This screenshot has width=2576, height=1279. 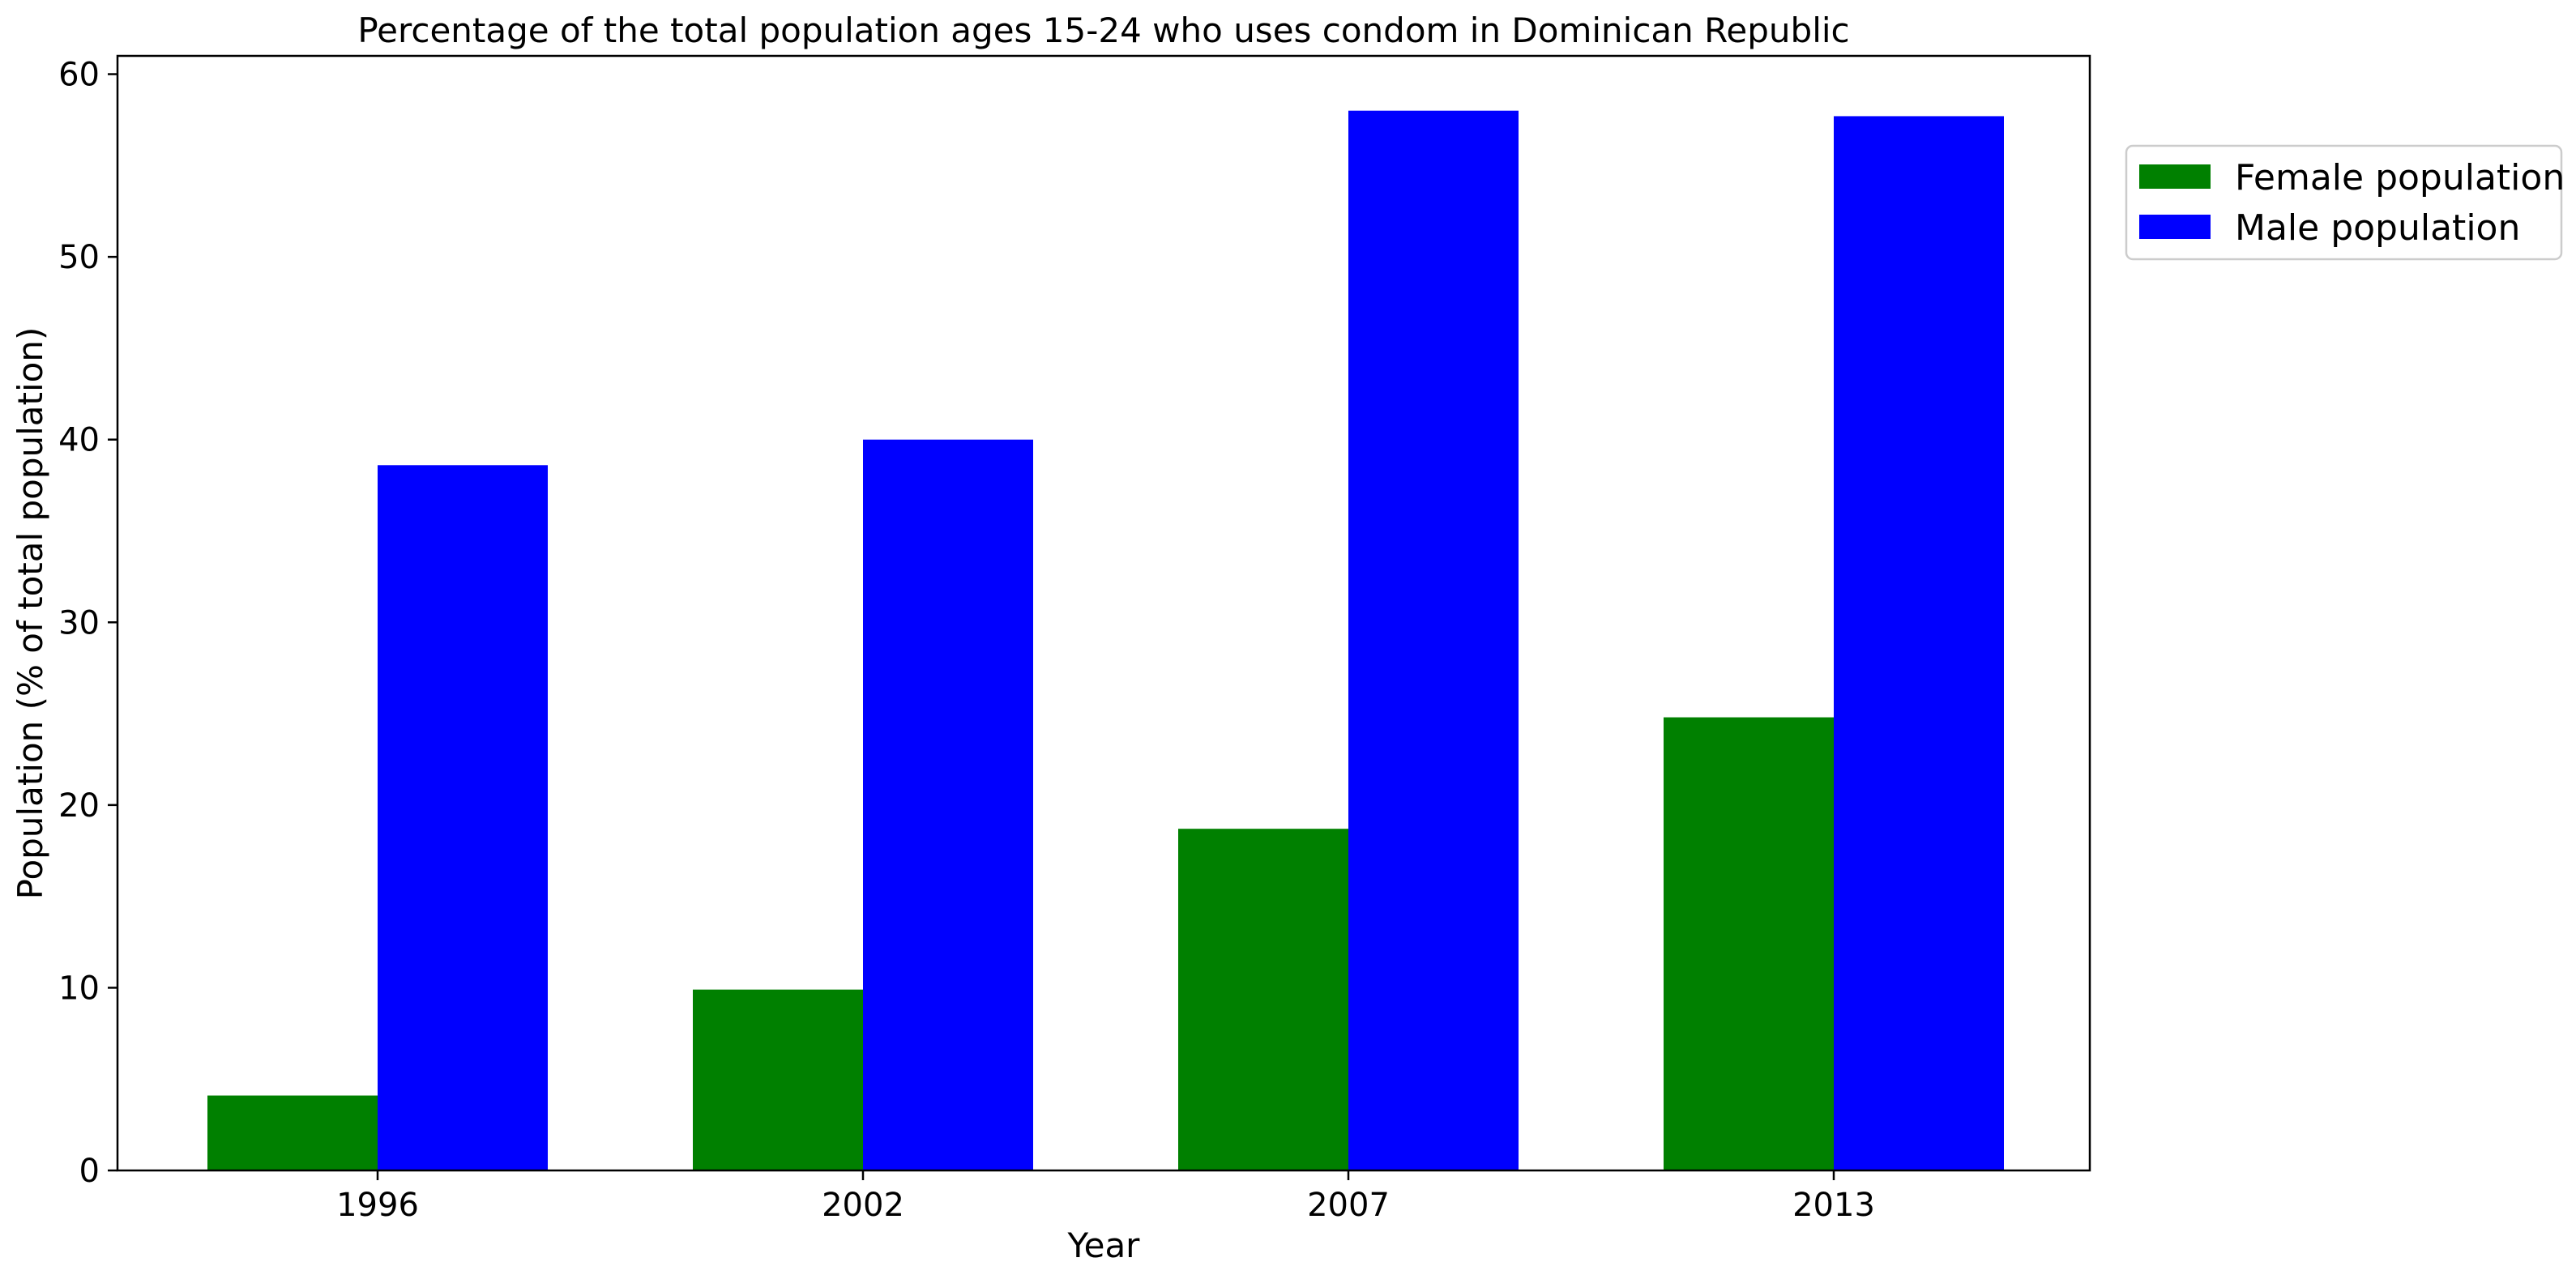 I want to click on y-tick-label-30: 30, so click(x=79, y=623).